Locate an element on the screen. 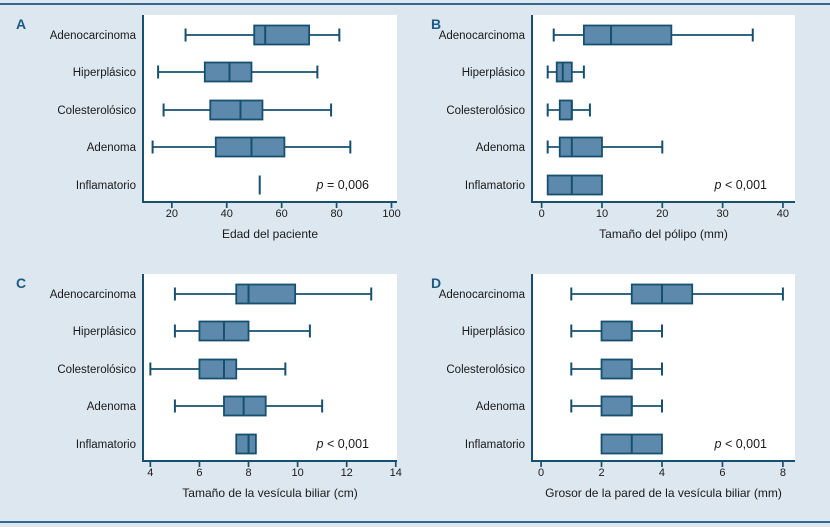 The width and height of the screenshot is (830, 527). x-tick-label: 60 is located at coordinates (282, 214).